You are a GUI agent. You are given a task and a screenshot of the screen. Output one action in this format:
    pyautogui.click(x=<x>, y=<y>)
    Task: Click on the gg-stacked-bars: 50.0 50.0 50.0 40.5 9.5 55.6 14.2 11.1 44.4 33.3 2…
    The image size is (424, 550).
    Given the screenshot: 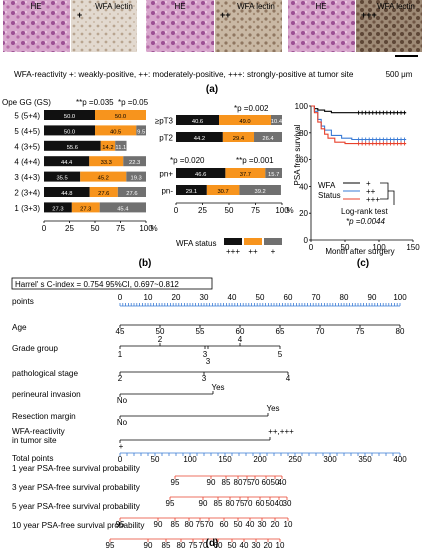 What is the action you would take?
    pyautogui.click(x=95, y=161)
    